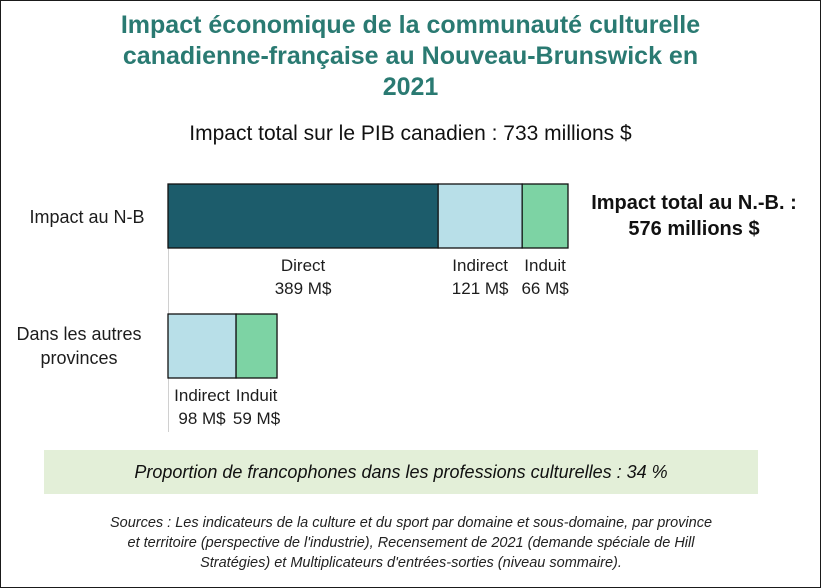  Describe the element at coordinates (545, 288) in the screenshot. I see `data-label-impact-au-n-b-induit-value: 66 M$` at that location.